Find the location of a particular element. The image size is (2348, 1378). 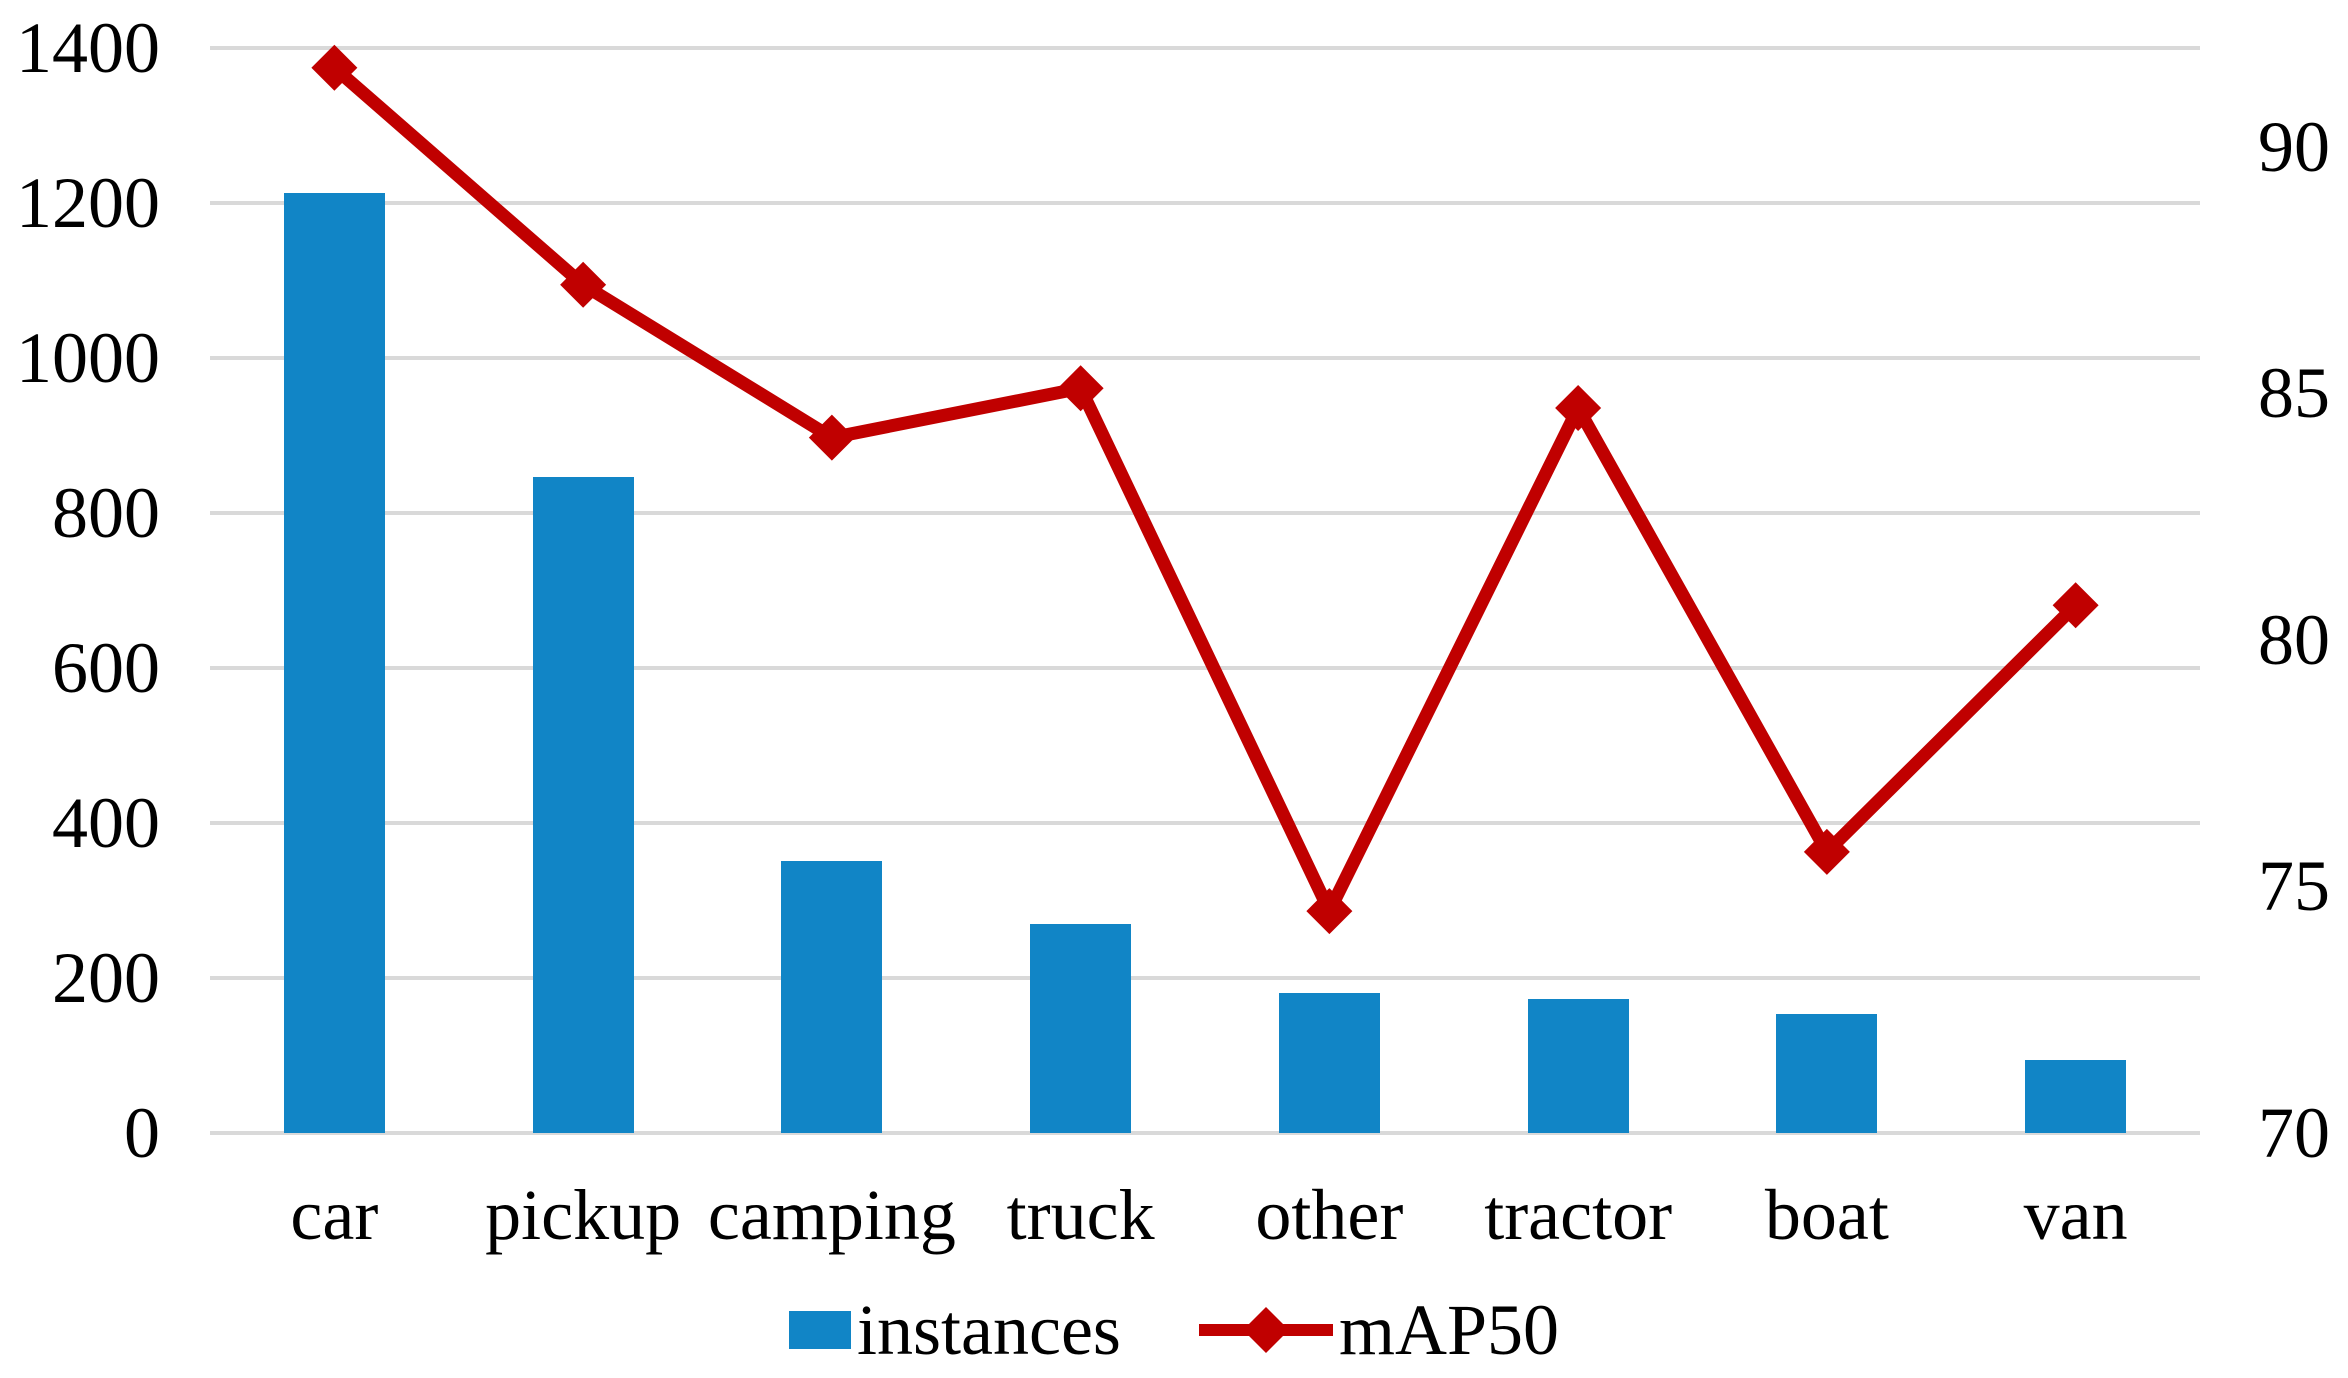

left-axis-tick-800: 800 is located at coordinates (106, 513).